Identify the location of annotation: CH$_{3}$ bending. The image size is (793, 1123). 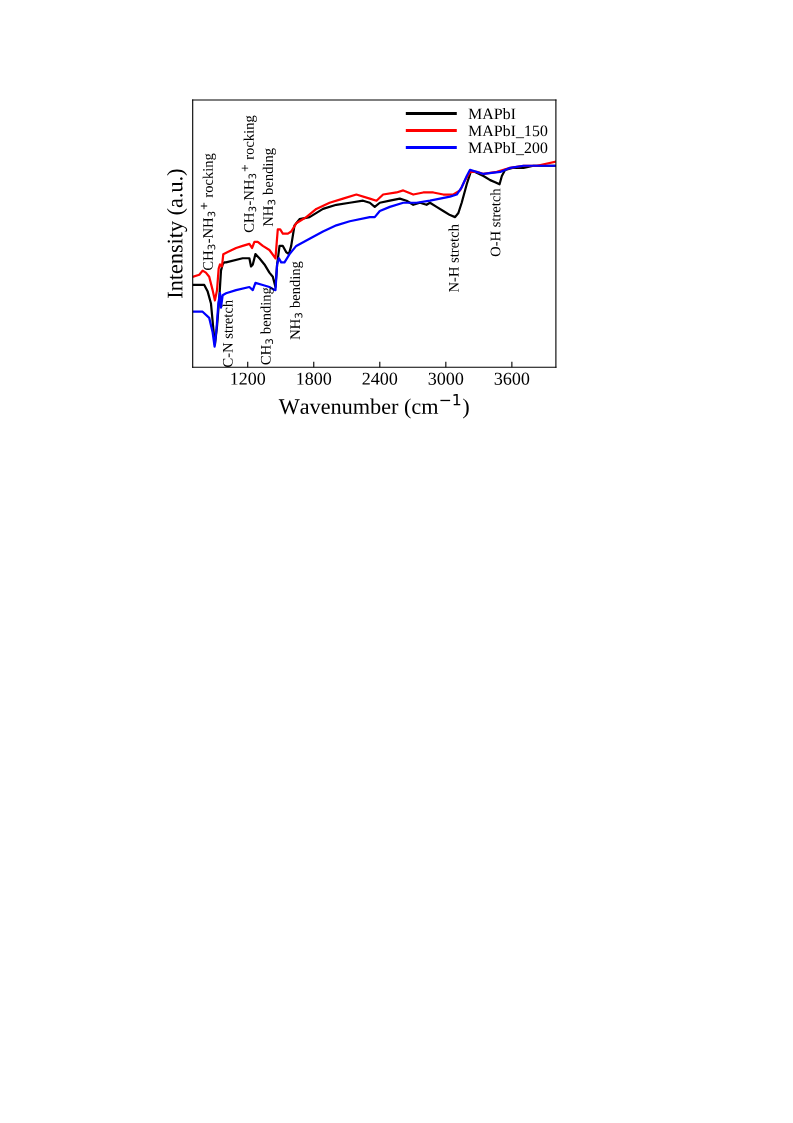
(267, 326).